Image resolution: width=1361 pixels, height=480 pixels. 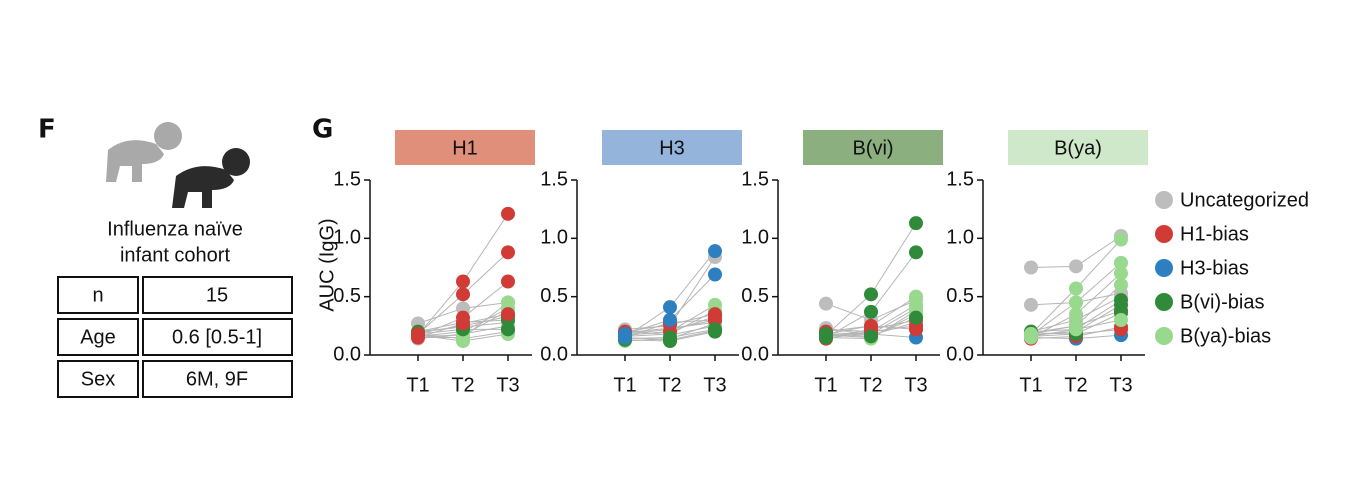 I want to click on table-text: 0.6 [0.5-1], so click(x=217, y=337).